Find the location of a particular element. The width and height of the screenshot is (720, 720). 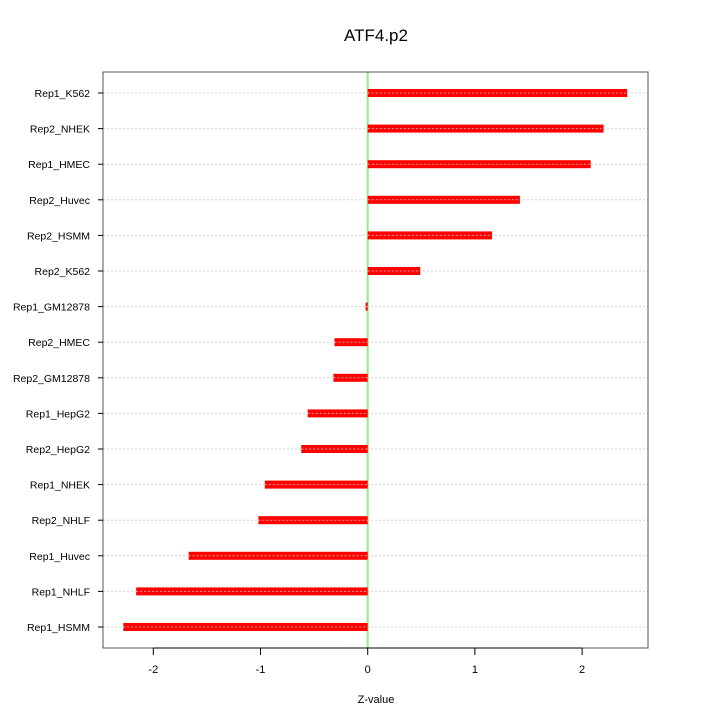

y-tick-label: Rep1_HSMM is located at coordinates (58, 628).